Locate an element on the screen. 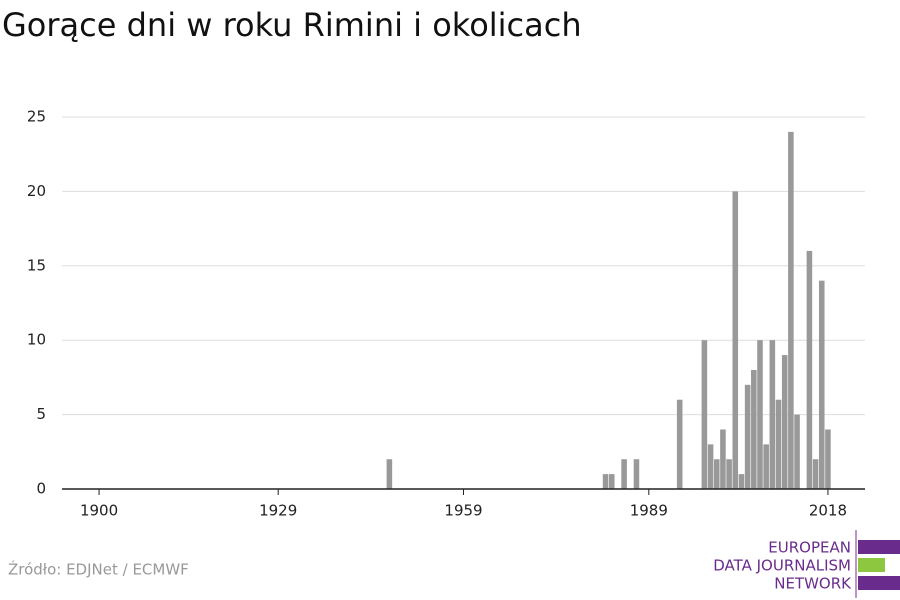 The image size is (900, 600). logo: EUROPEAN DATA JOURNALISM NETWORK is located at coordinates (806, 564).